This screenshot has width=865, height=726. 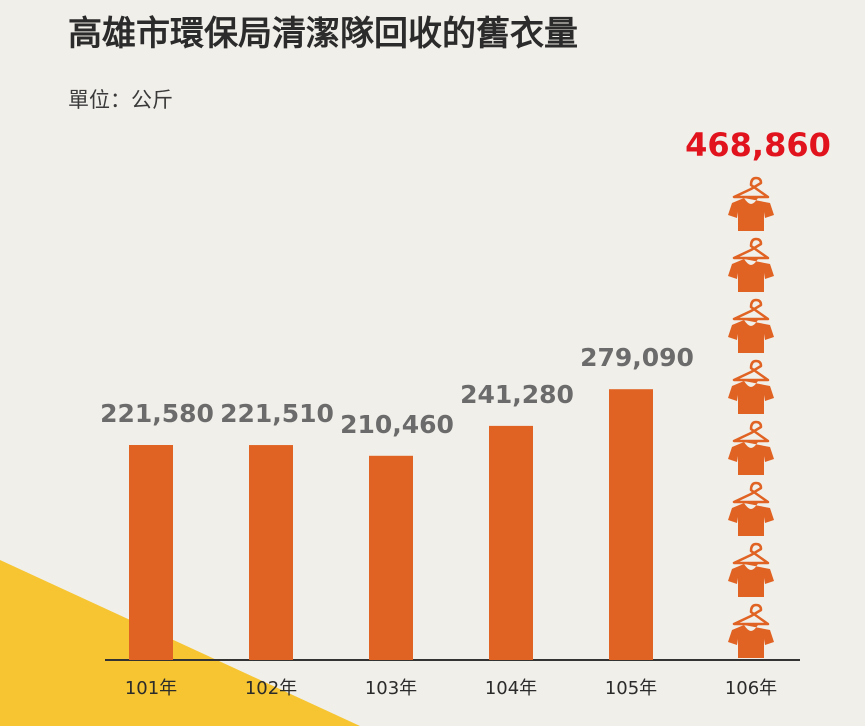 What do you see at coordinates (391, 688) in the screenshot?
I see `x-tick-label: 103年` at bounding box center [391, 688].